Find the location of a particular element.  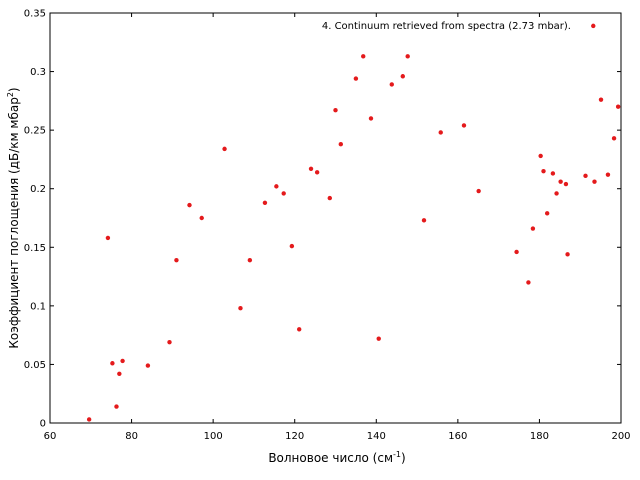

x-tick-label: 200 is located at coordinates (620, 436).